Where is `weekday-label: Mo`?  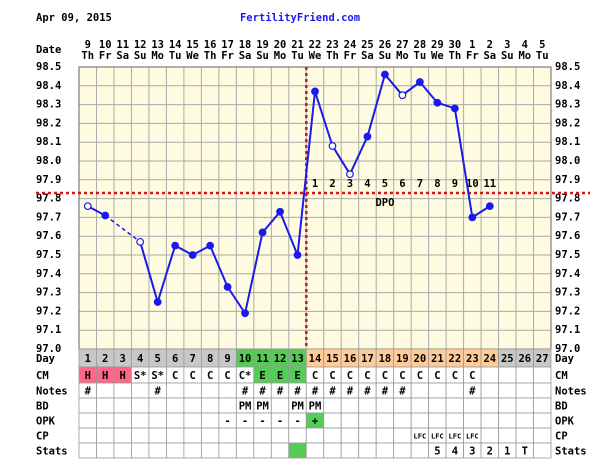 weekday-label: Mo is located at coordinates (402, 56).